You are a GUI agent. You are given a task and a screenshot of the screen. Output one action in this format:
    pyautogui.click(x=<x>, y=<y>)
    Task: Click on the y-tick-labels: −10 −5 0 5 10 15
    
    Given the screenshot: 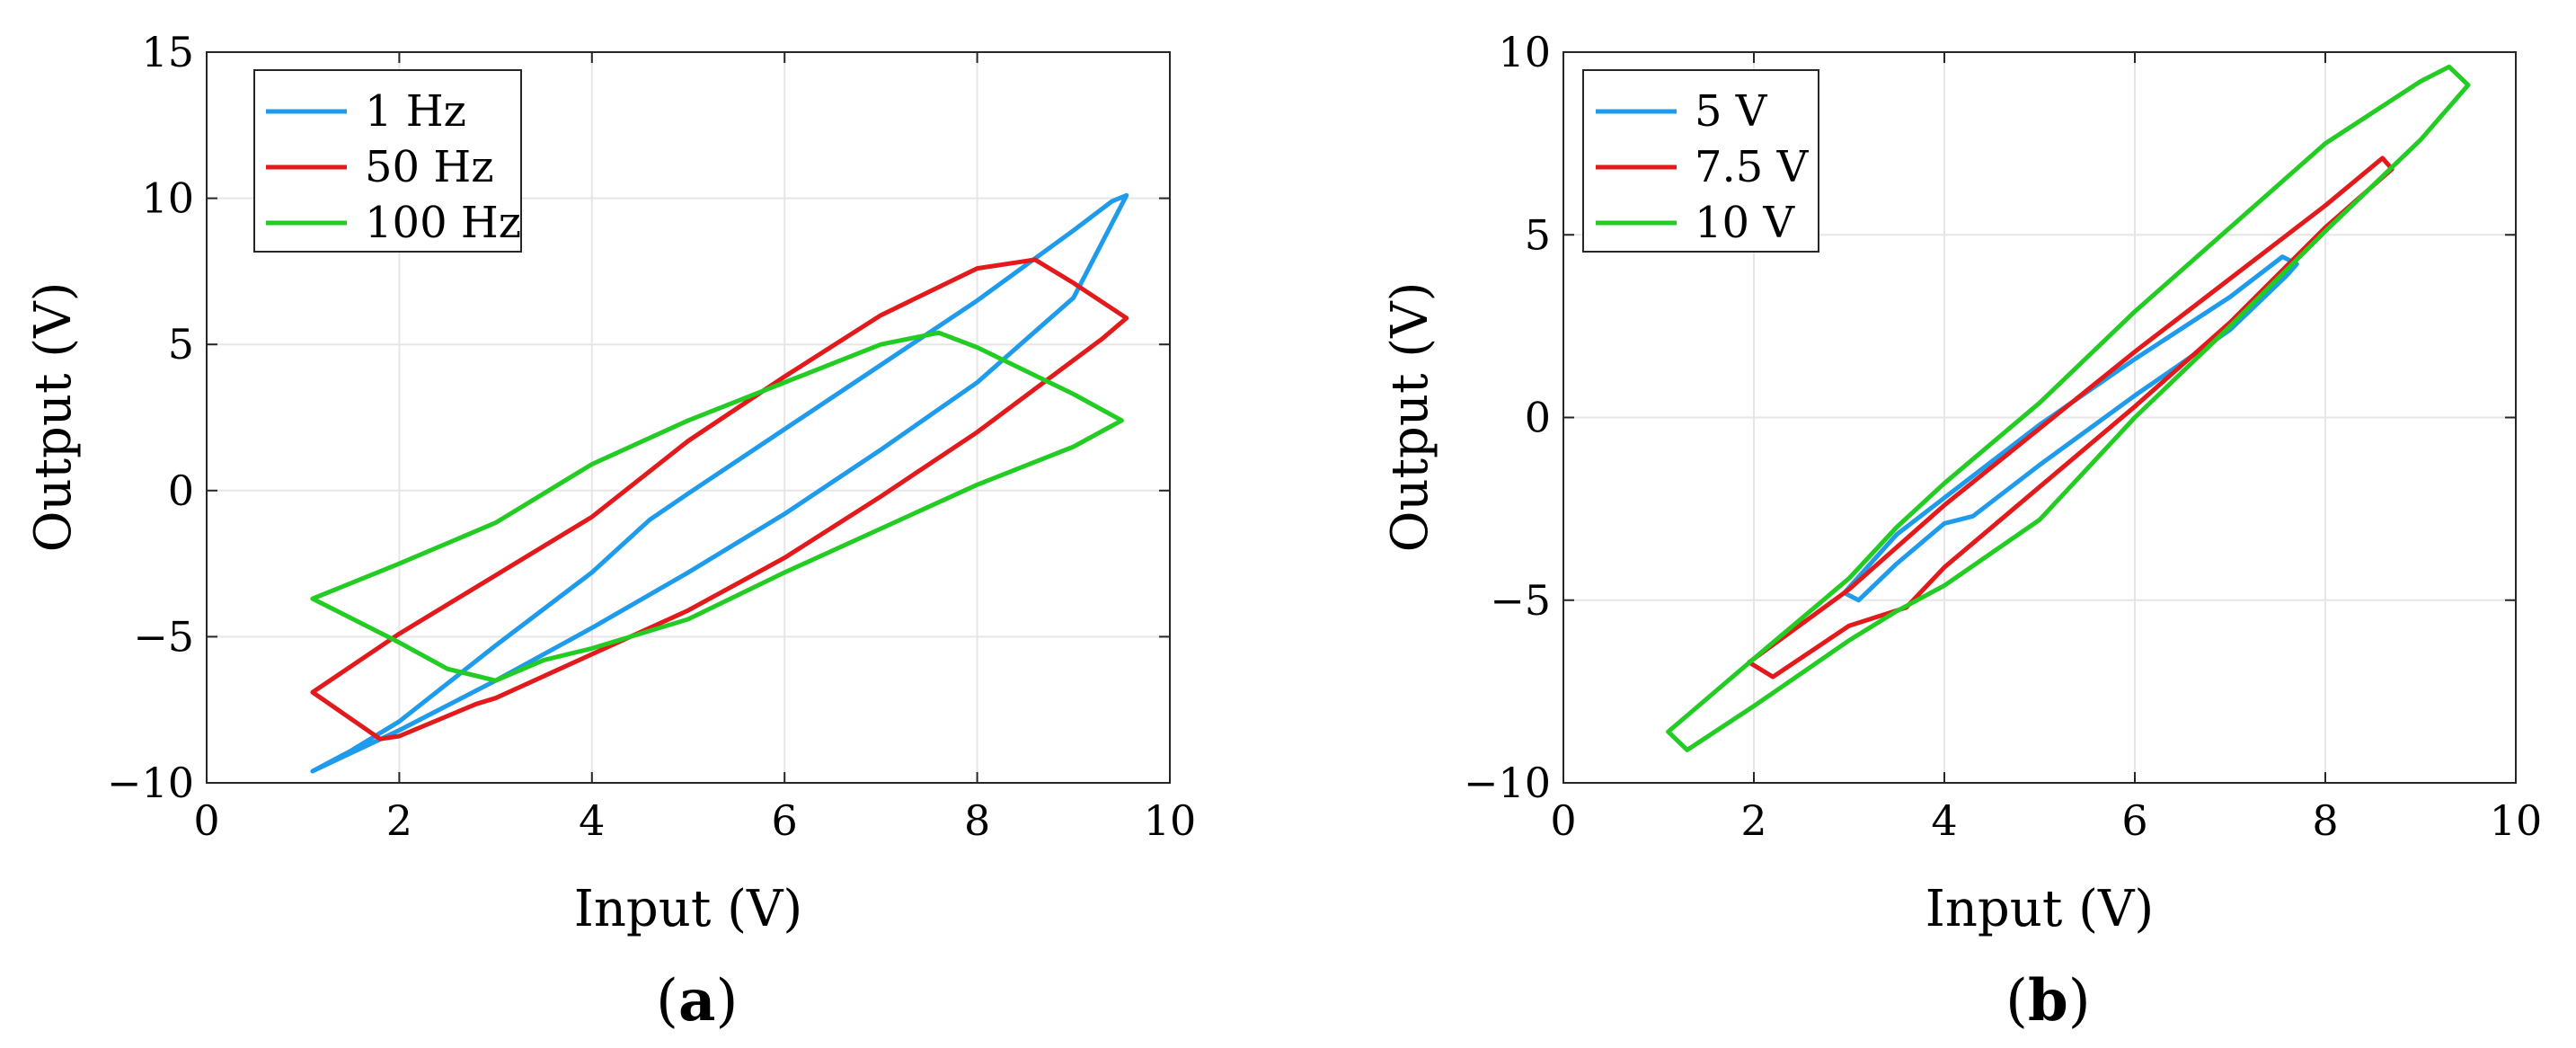 What is the action you would take?
    pyautogui.click(x=150, y=417)
    